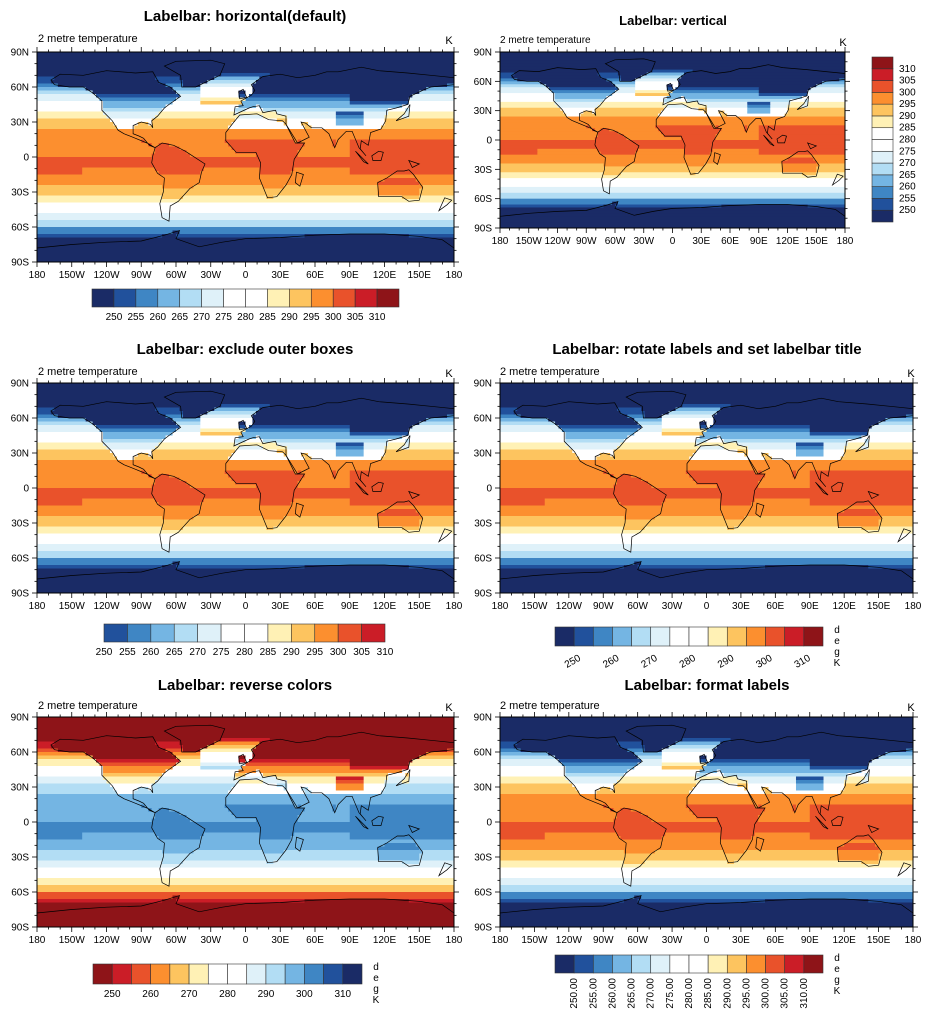  I want to click on labelbar-label: 275, so click(907, 151).